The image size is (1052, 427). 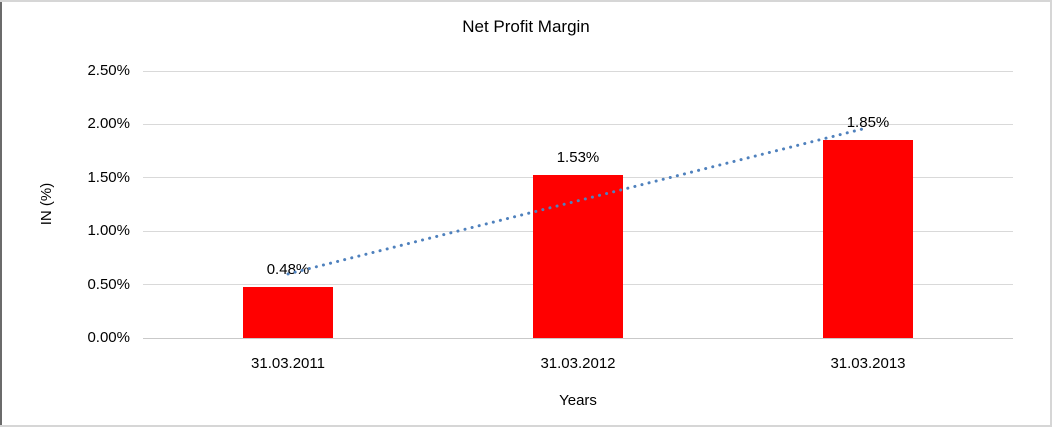 I want to click on data-label: 1.53%, so click(x=578, y=157).